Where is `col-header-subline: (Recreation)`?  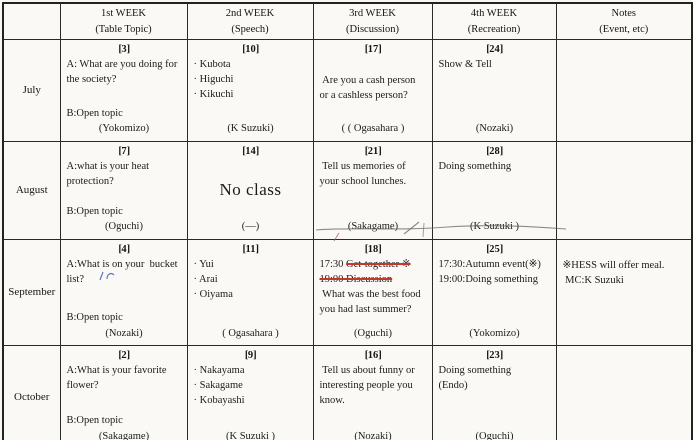 col-header-subline: (Recreation) is located at coordinates (494, 29).